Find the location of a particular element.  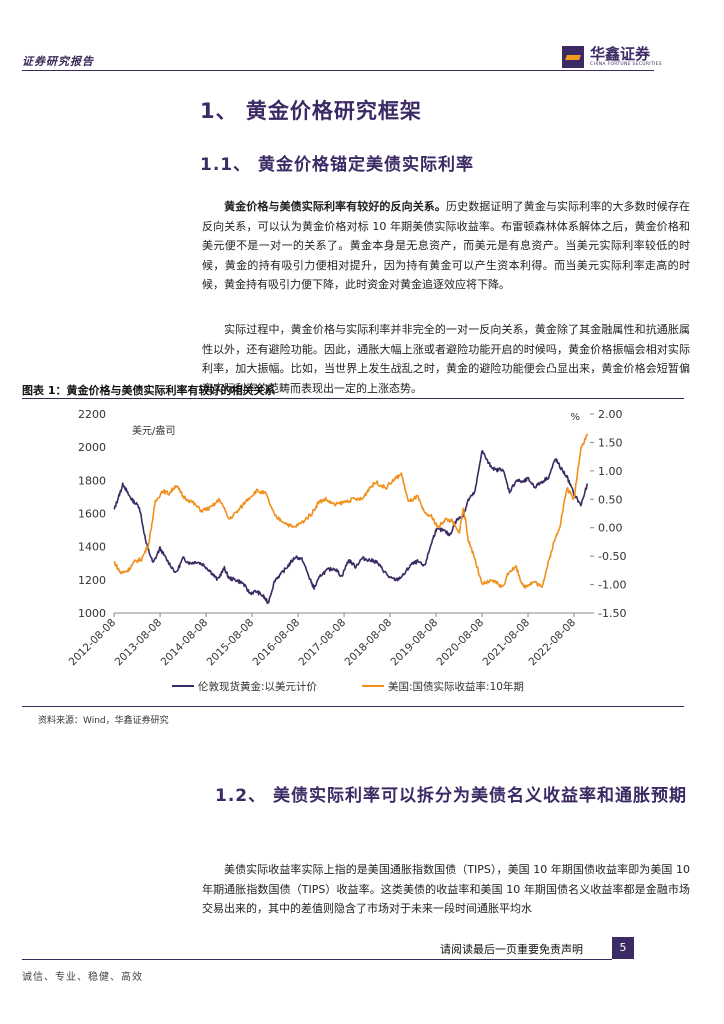

logo-name: 华鑫证券 is located at coordinates (620, 53).